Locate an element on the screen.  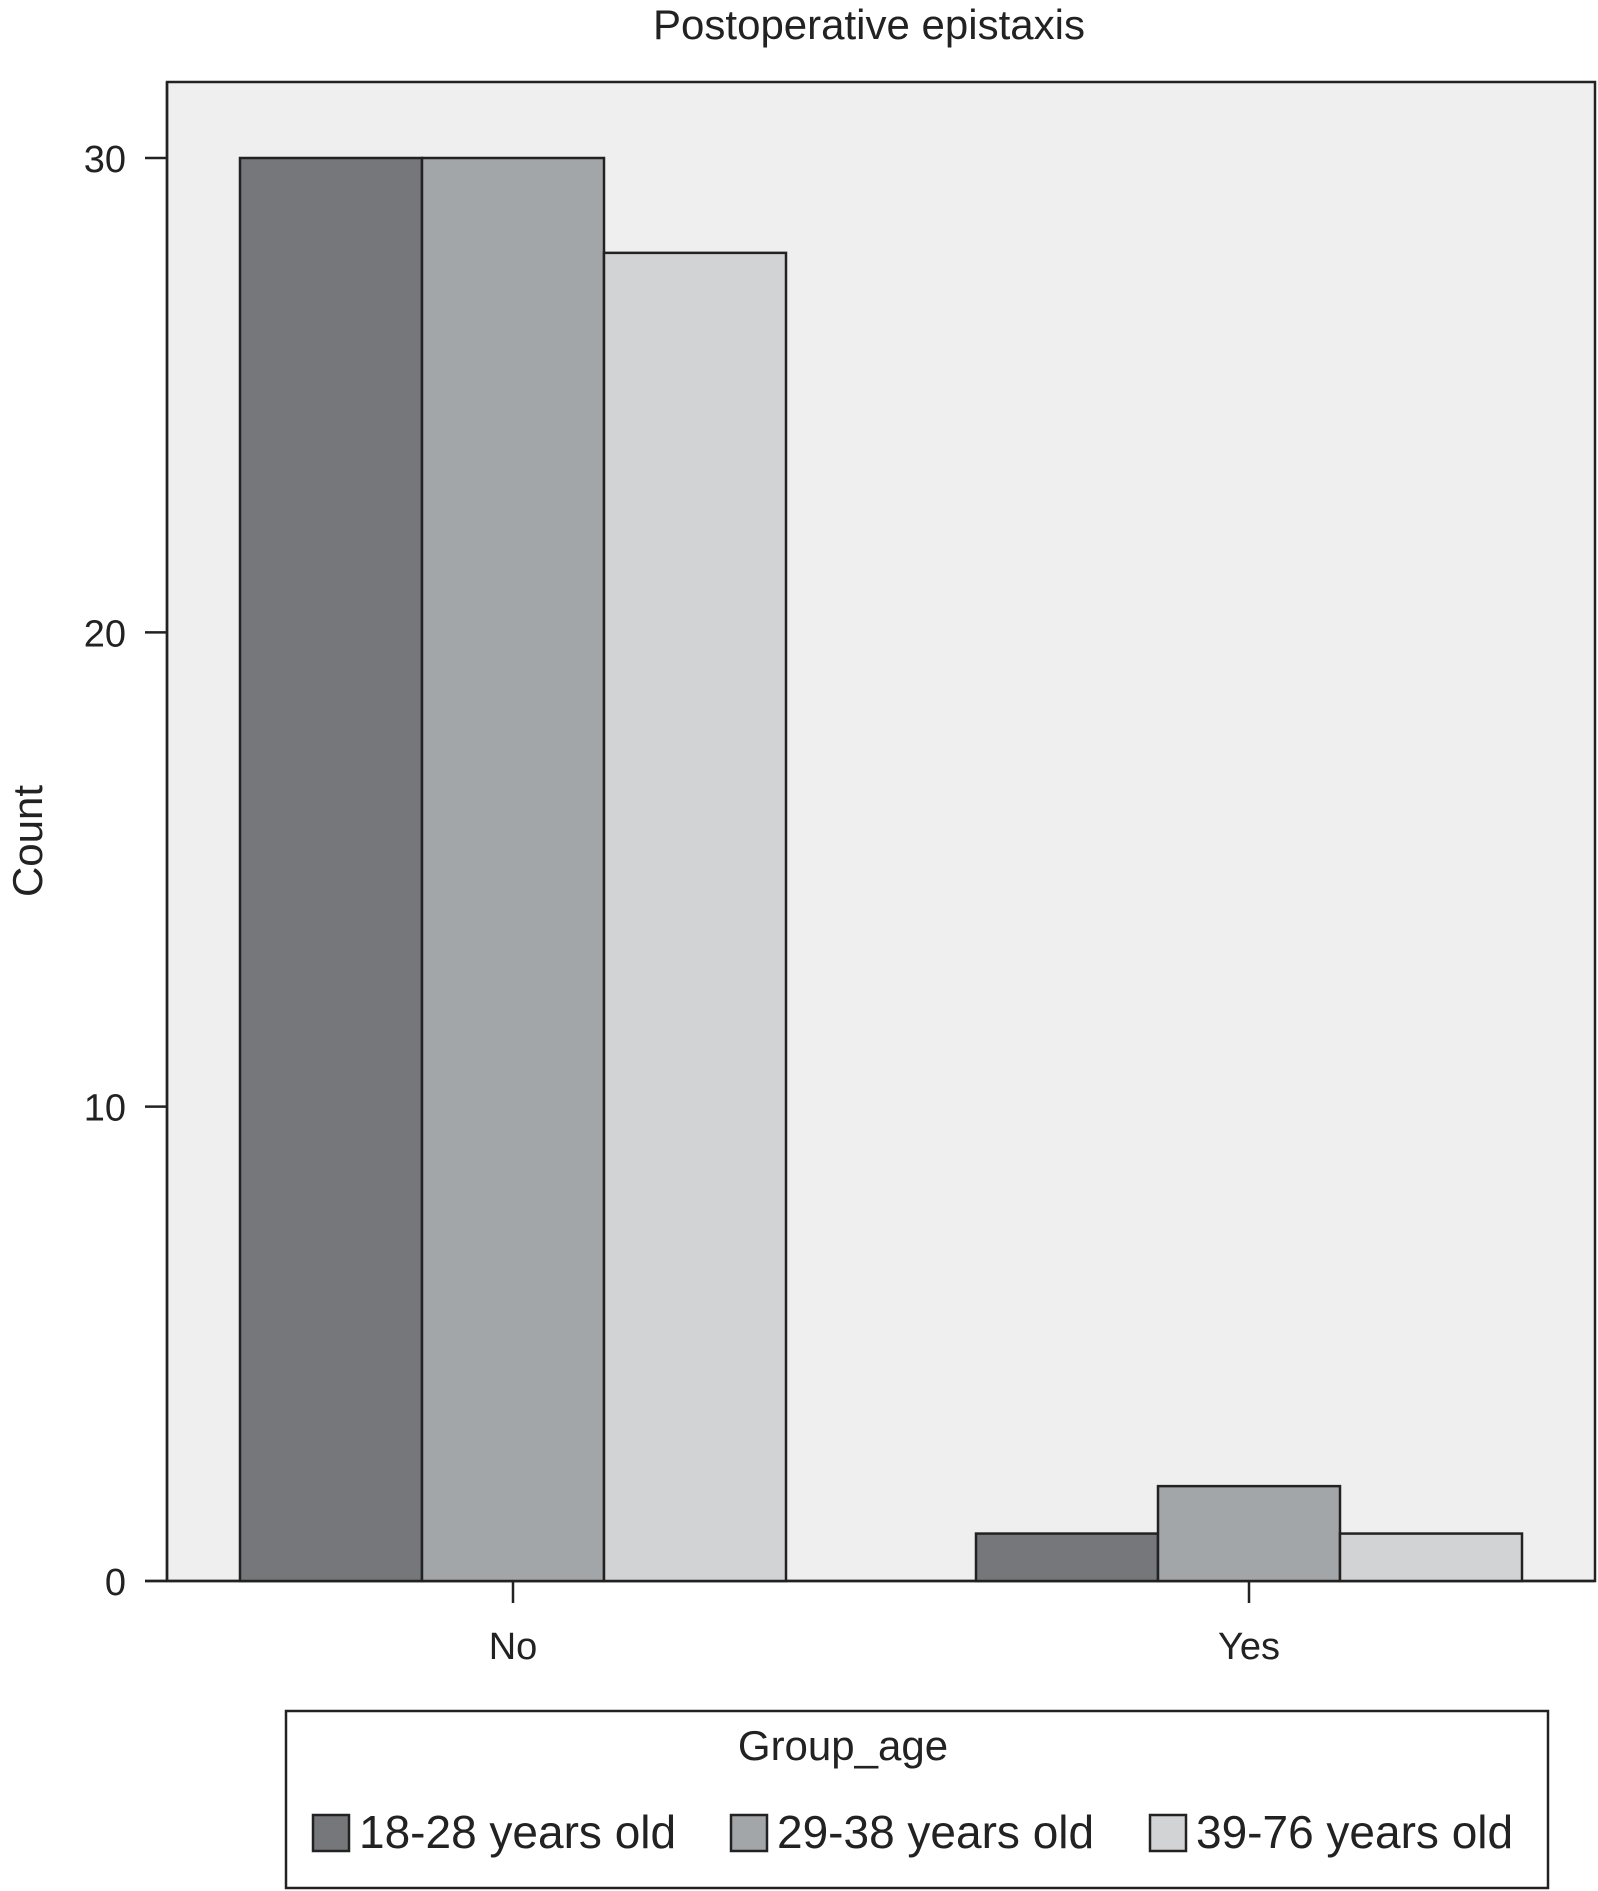
y-axis-label: Count is located at coordinates (27, 841).